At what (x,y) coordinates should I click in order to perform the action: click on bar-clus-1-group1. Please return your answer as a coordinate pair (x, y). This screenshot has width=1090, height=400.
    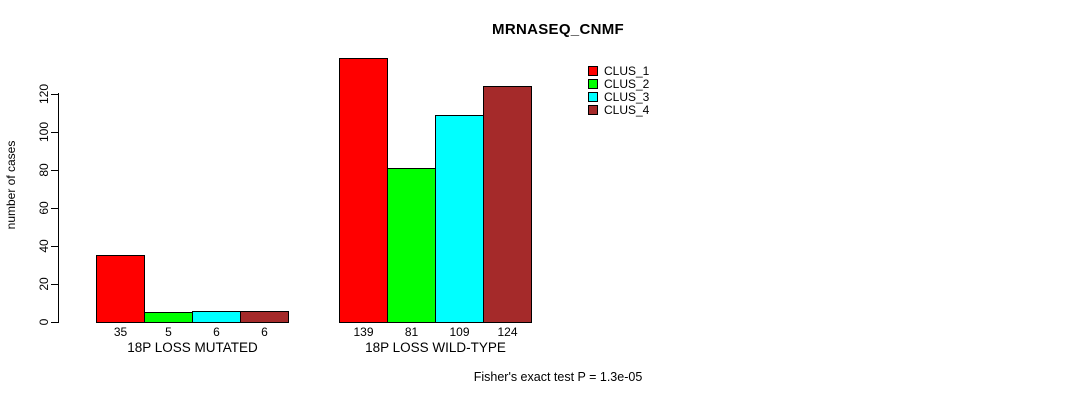
    Looking at the image, I should click on (120, 289).